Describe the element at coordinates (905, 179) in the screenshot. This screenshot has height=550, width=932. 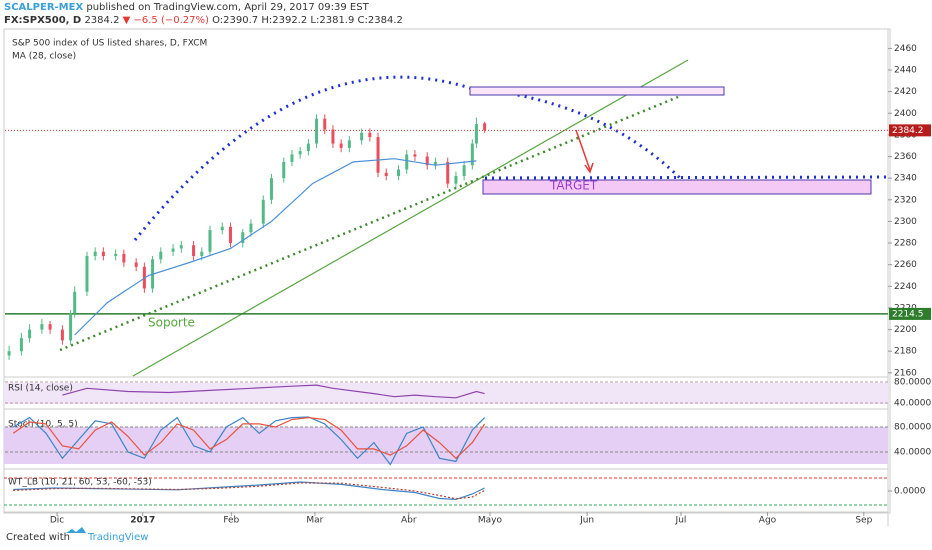
I see `y-tick-label: 2340` at that location.